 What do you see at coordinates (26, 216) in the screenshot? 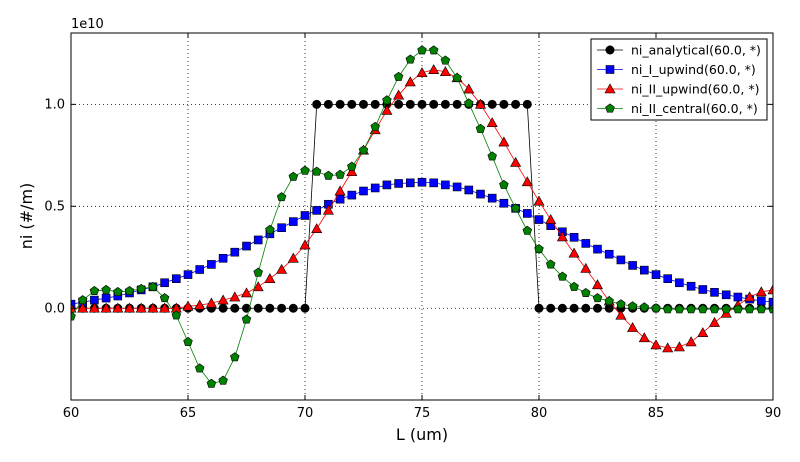
I see `y-axis-label: ni (#/m)` at bounding box center [26, 216].